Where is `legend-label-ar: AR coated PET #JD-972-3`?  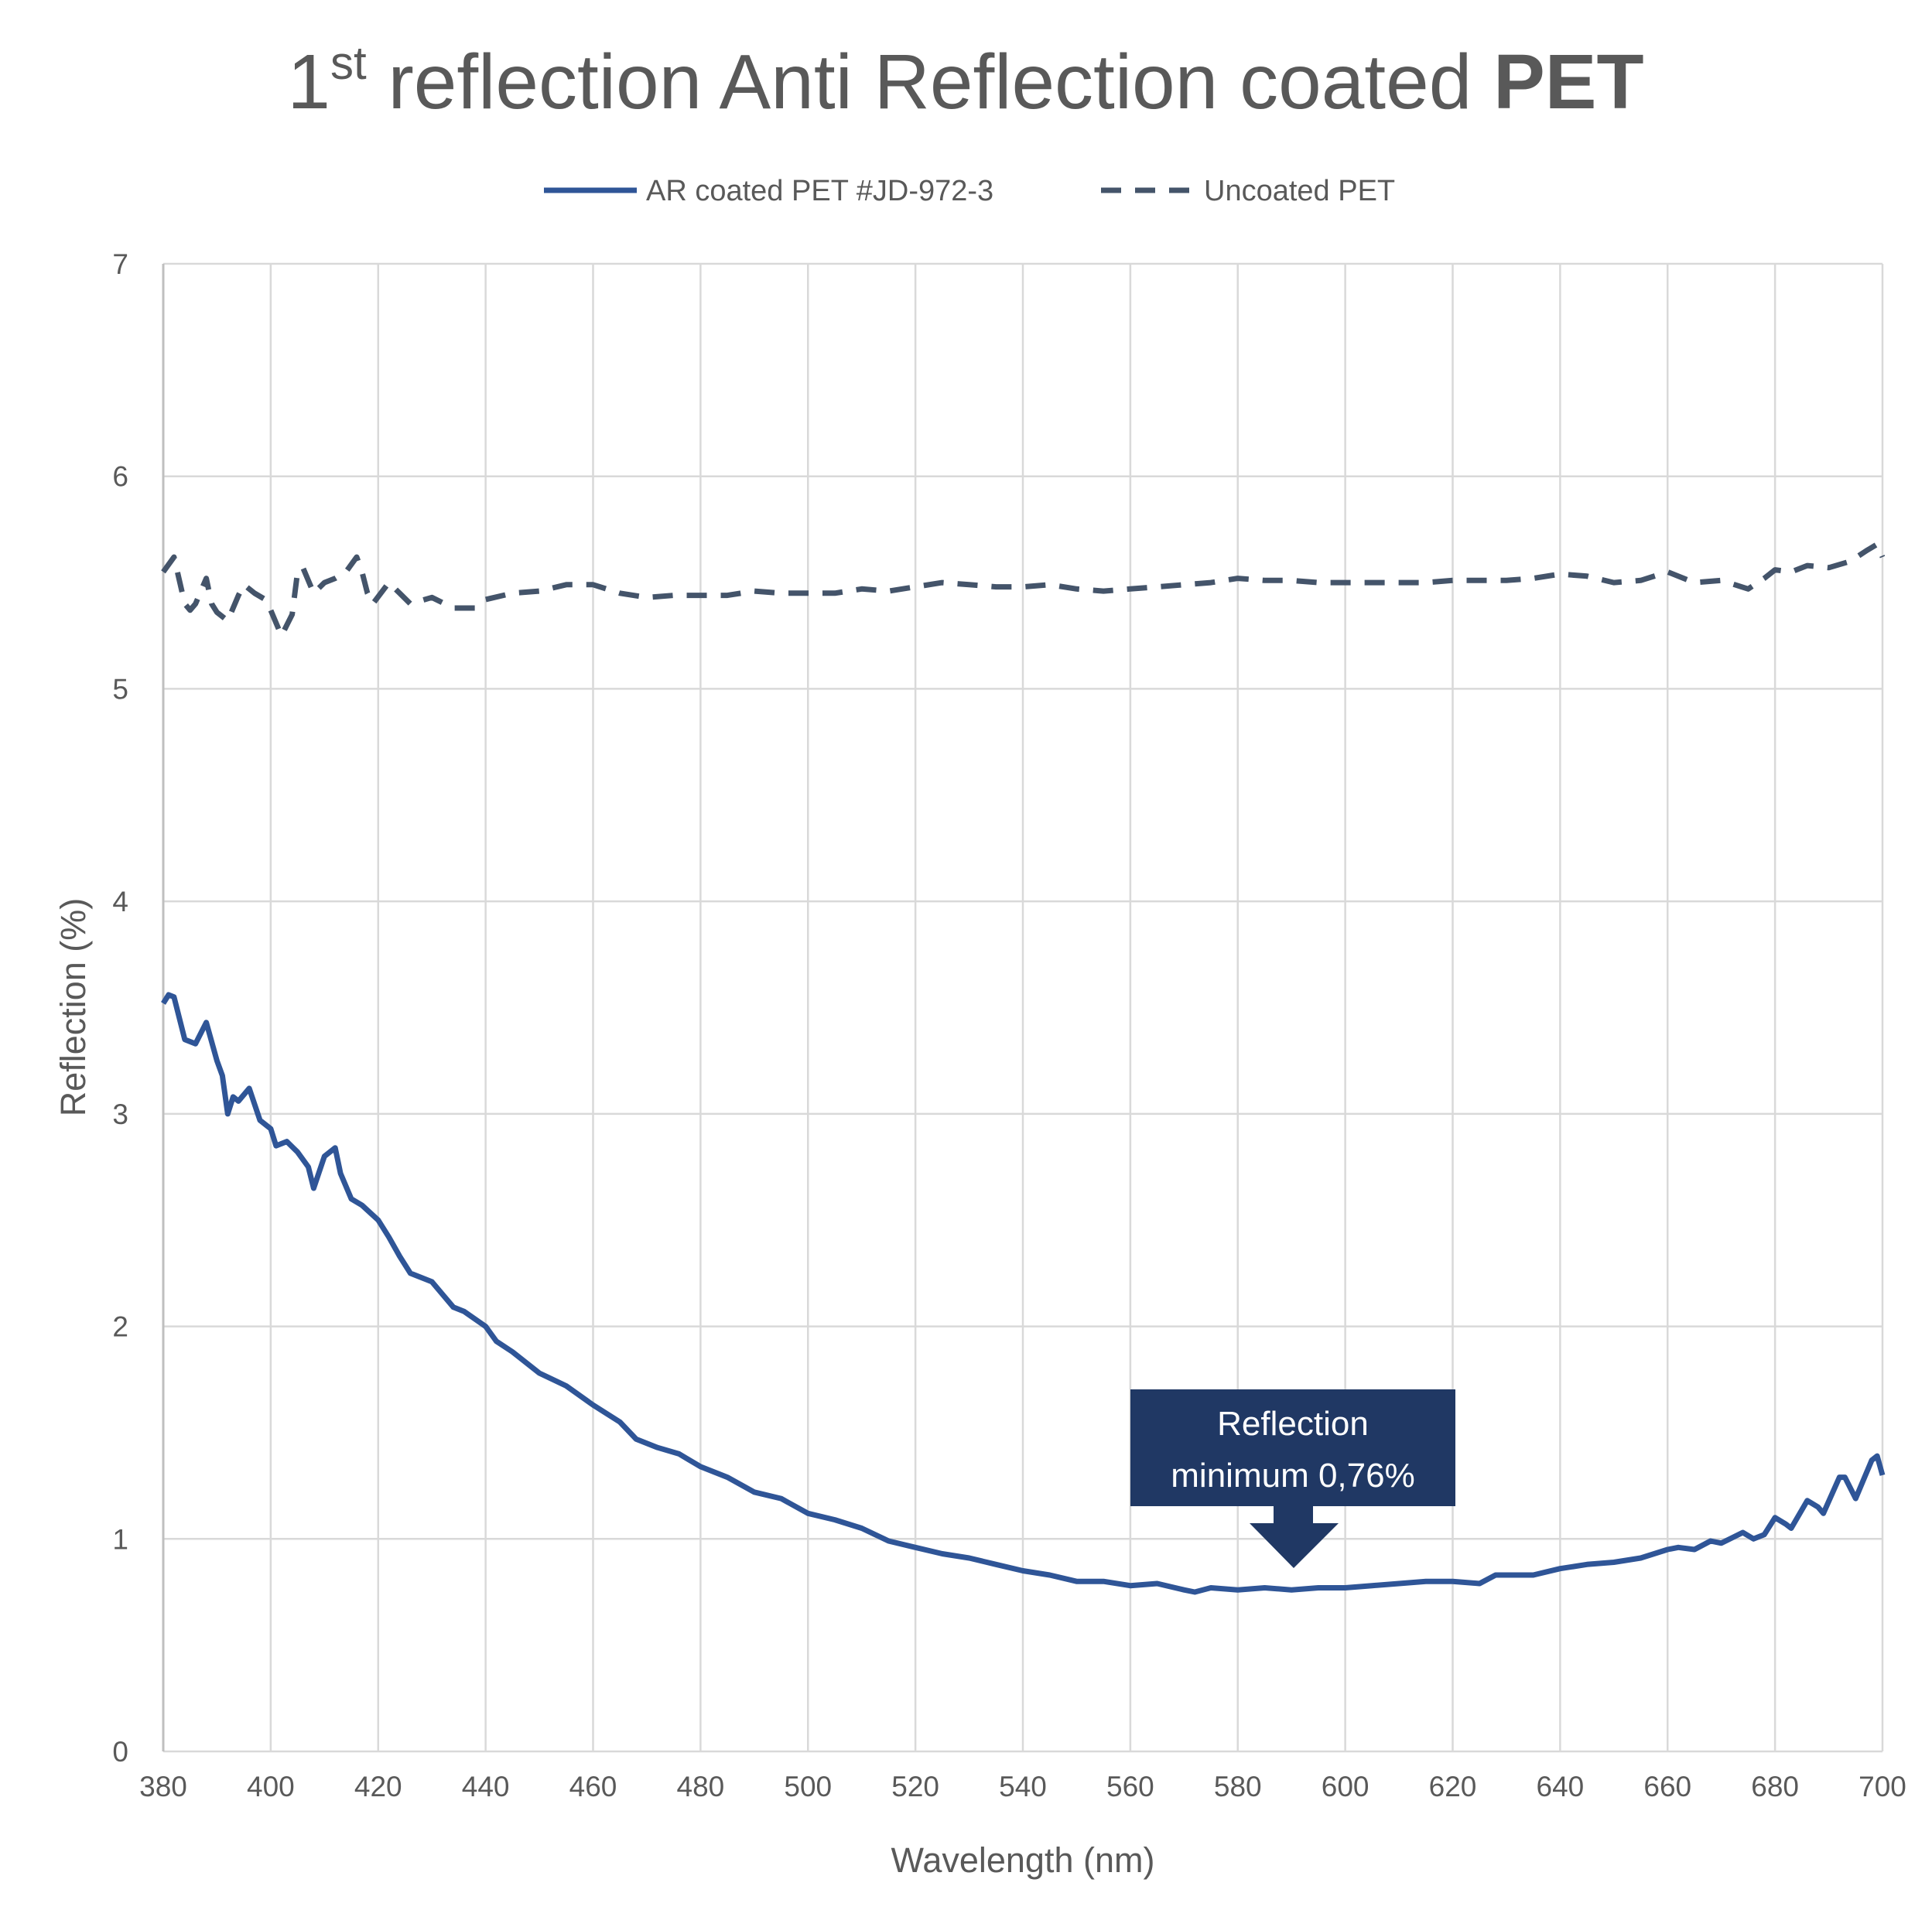 legend-label-ar: AR coated PET #JD-972-3 is located at coordinates (819, 191).